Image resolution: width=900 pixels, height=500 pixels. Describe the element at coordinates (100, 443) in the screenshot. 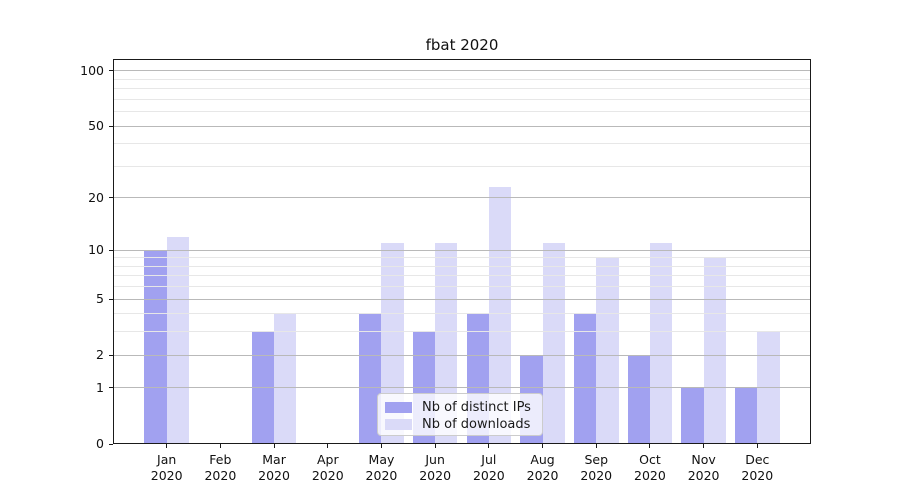

I see `y-tick-label: 0` at that location.